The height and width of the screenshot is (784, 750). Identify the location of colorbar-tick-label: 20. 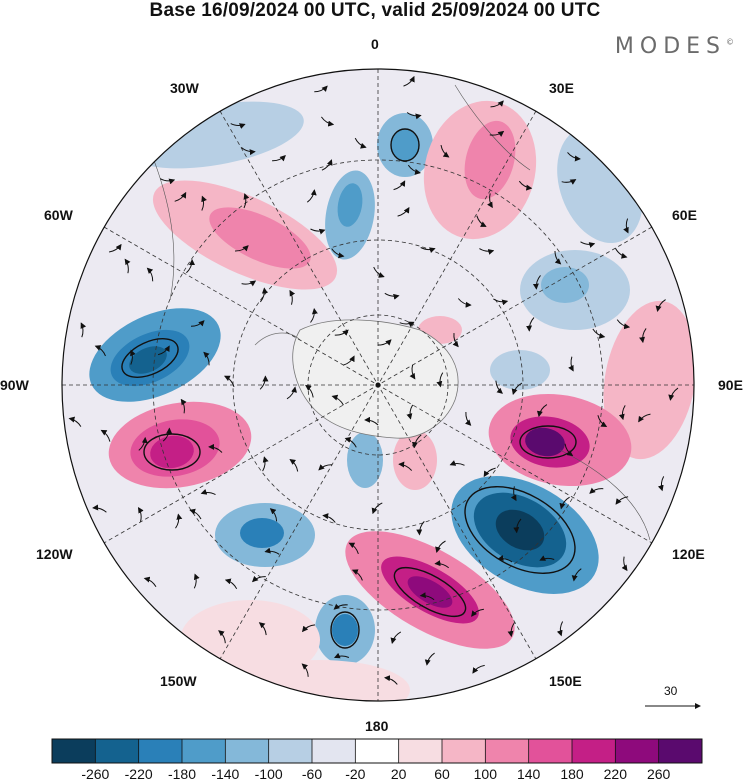
(398, 774).